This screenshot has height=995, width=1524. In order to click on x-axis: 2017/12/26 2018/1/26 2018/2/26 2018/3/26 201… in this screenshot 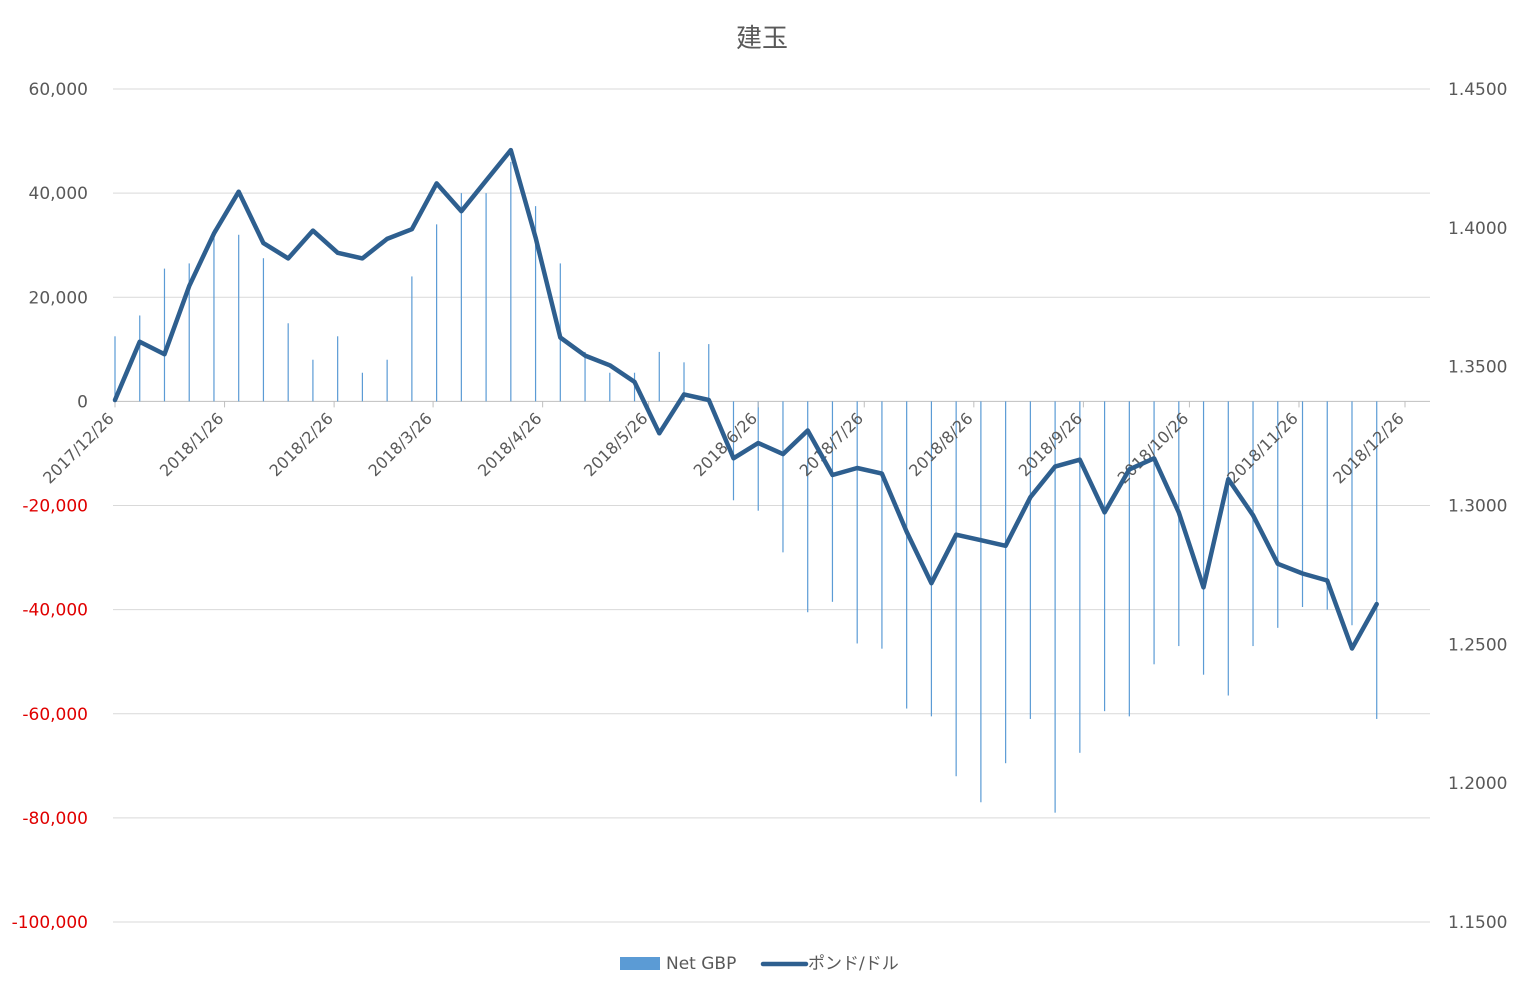, I will do `click(723, 444)`.